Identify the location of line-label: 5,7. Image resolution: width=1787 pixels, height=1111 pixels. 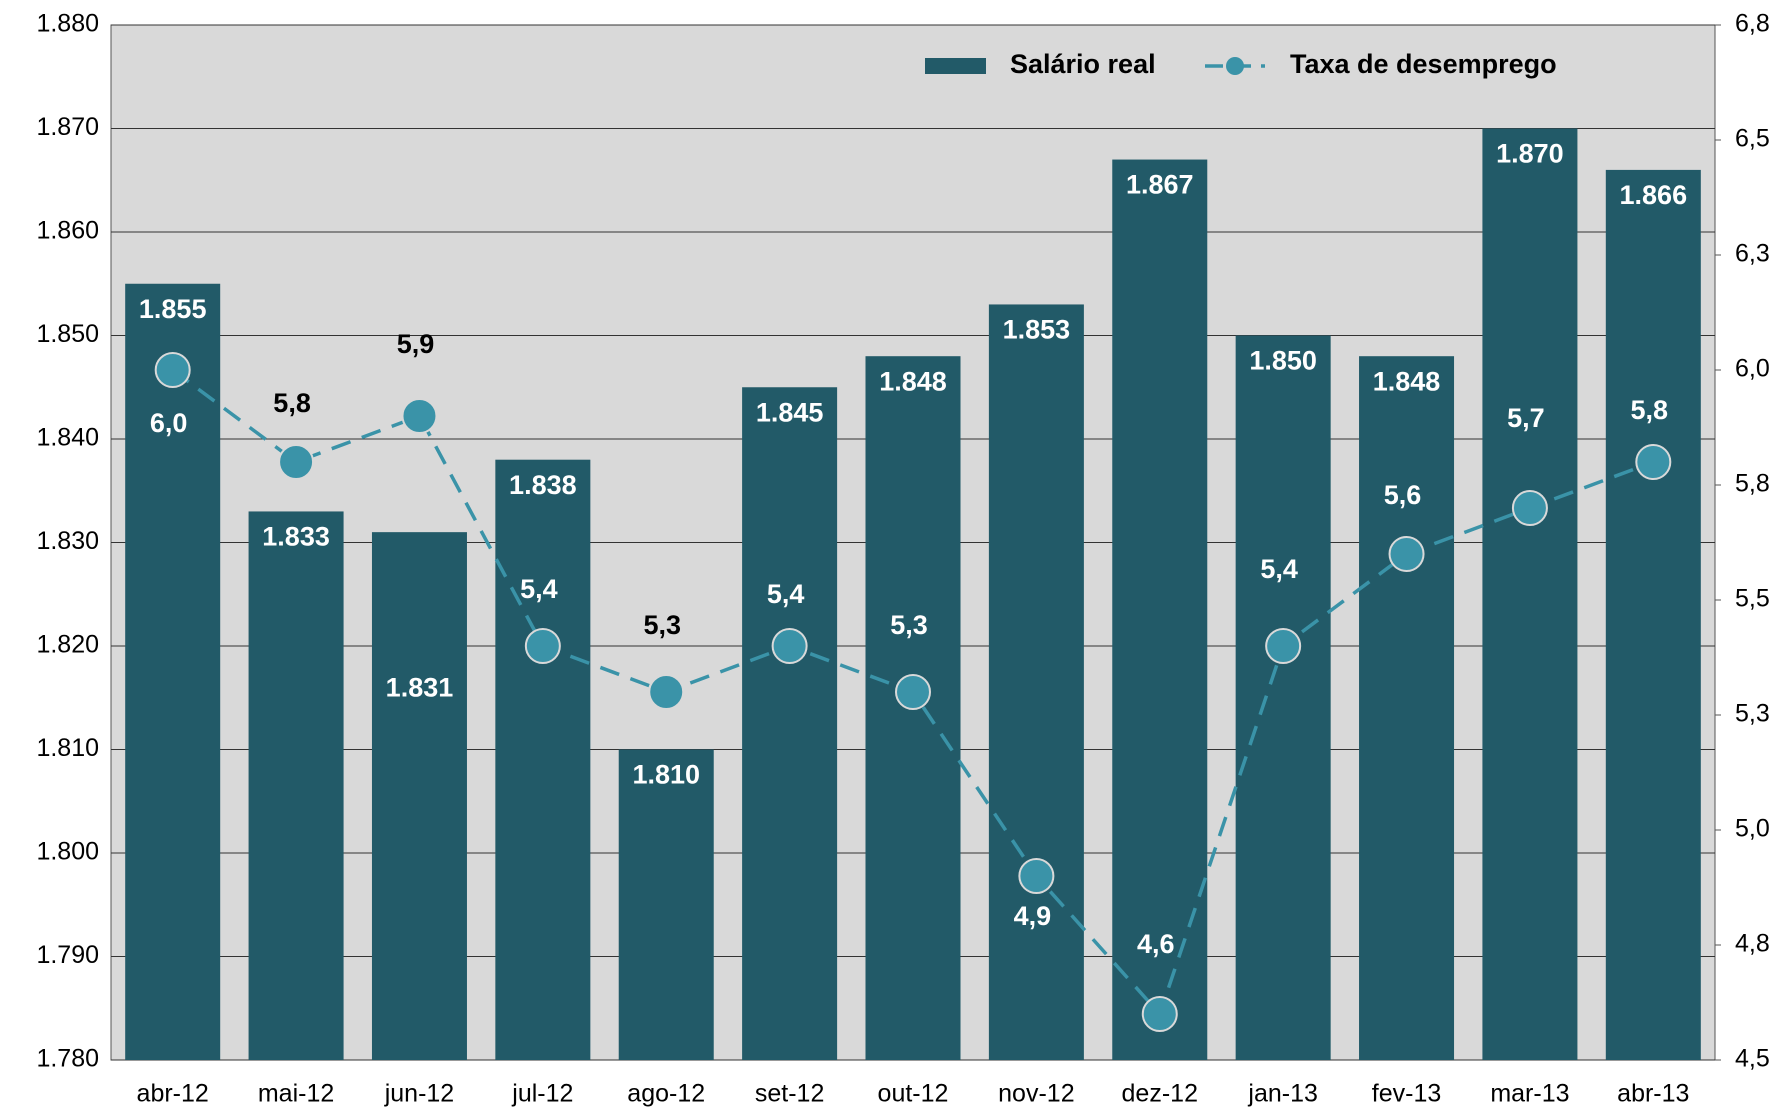
(1526, 418).